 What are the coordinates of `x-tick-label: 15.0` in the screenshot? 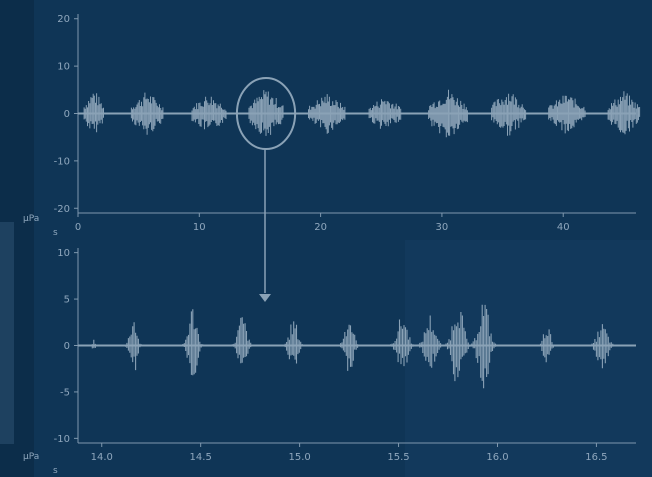 It's located at (299, 457).